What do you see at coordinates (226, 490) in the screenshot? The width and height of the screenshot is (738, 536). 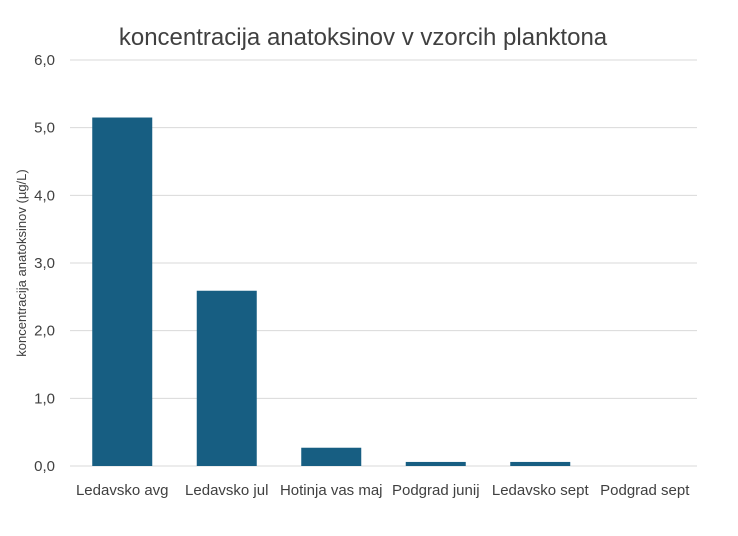 I see `x-tick-label: Ledavsko jul` at bounding box center [226, 490].